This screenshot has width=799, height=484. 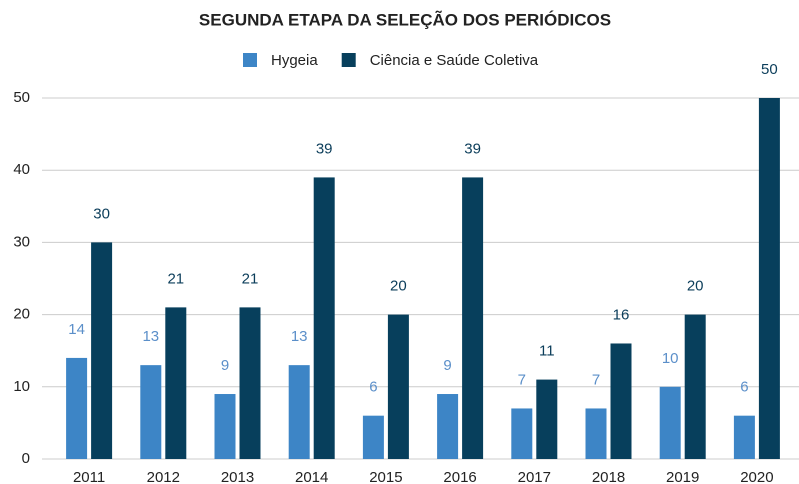 What do you see at coordinates (101, 213) in the screenshot?
I see `data-label: 30` at bounding box center [101, 213].